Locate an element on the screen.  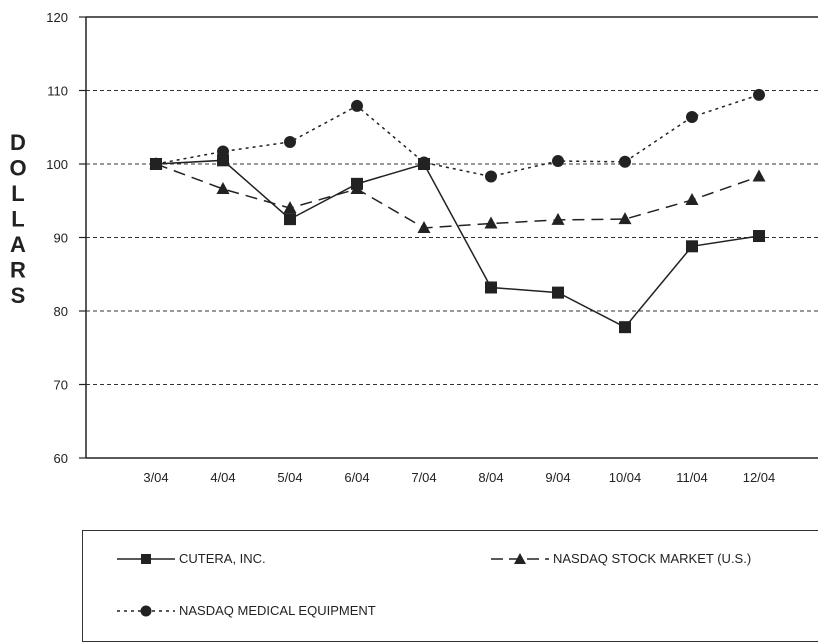
legend-item-nasdaq-medical: NASDAQ MEDICAL EQUIPMENT is located at coordinates (246, 610).